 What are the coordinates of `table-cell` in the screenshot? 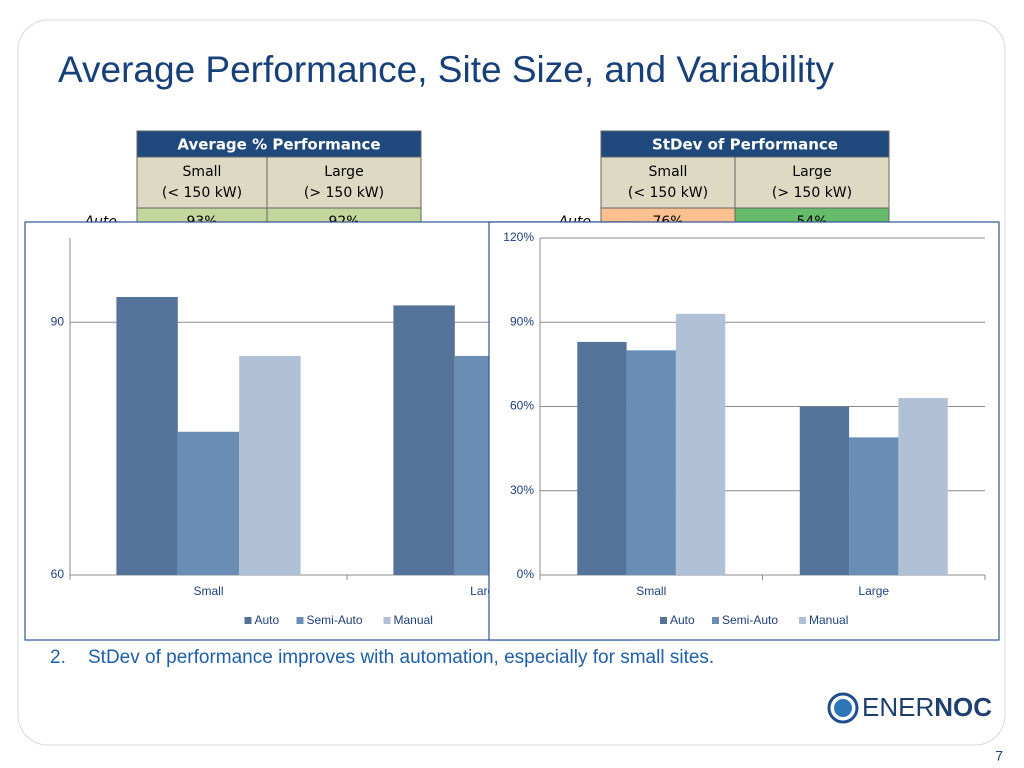 It's located at (812, 182).